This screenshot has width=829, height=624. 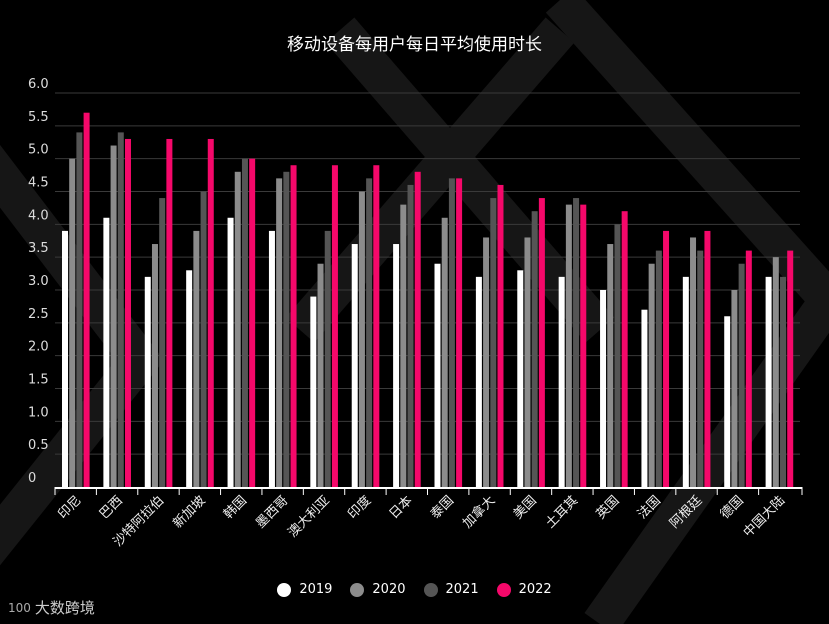 I want to click on x-tick-label: 新加坡, so click(x=189, y=512).